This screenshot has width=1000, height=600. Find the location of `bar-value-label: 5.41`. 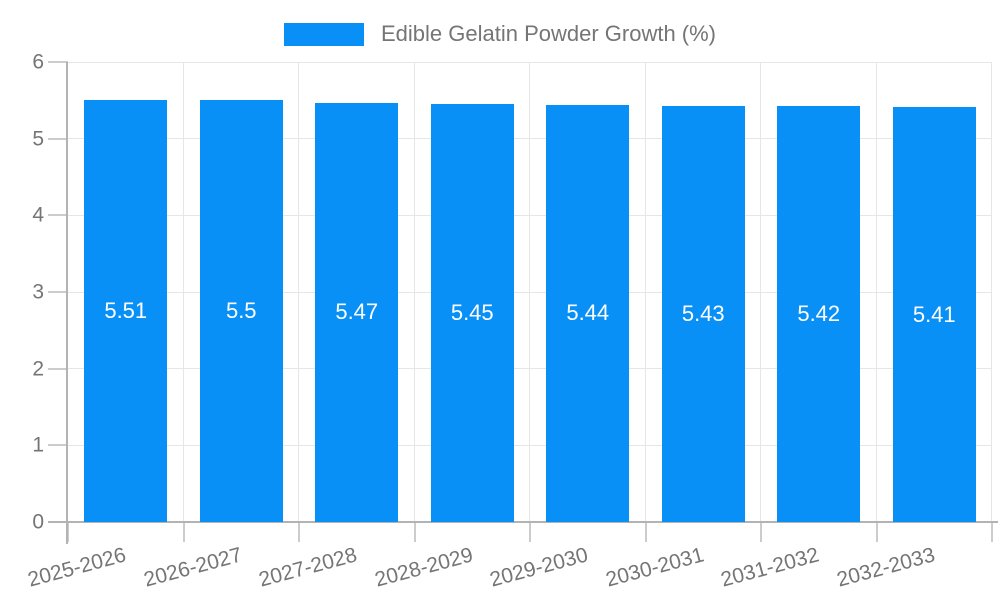

bar-value-label: 5.41 is located at coordinates (934, 314).